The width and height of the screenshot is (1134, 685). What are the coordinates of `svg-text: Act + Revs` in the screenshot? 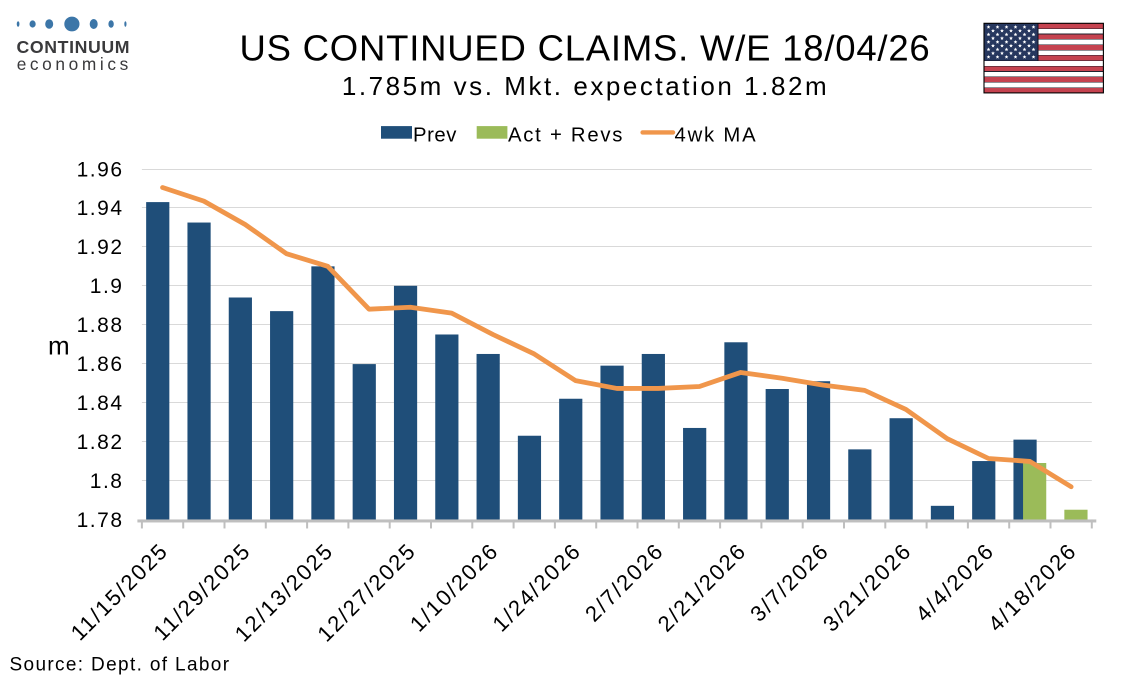 It's located at (566, 136).